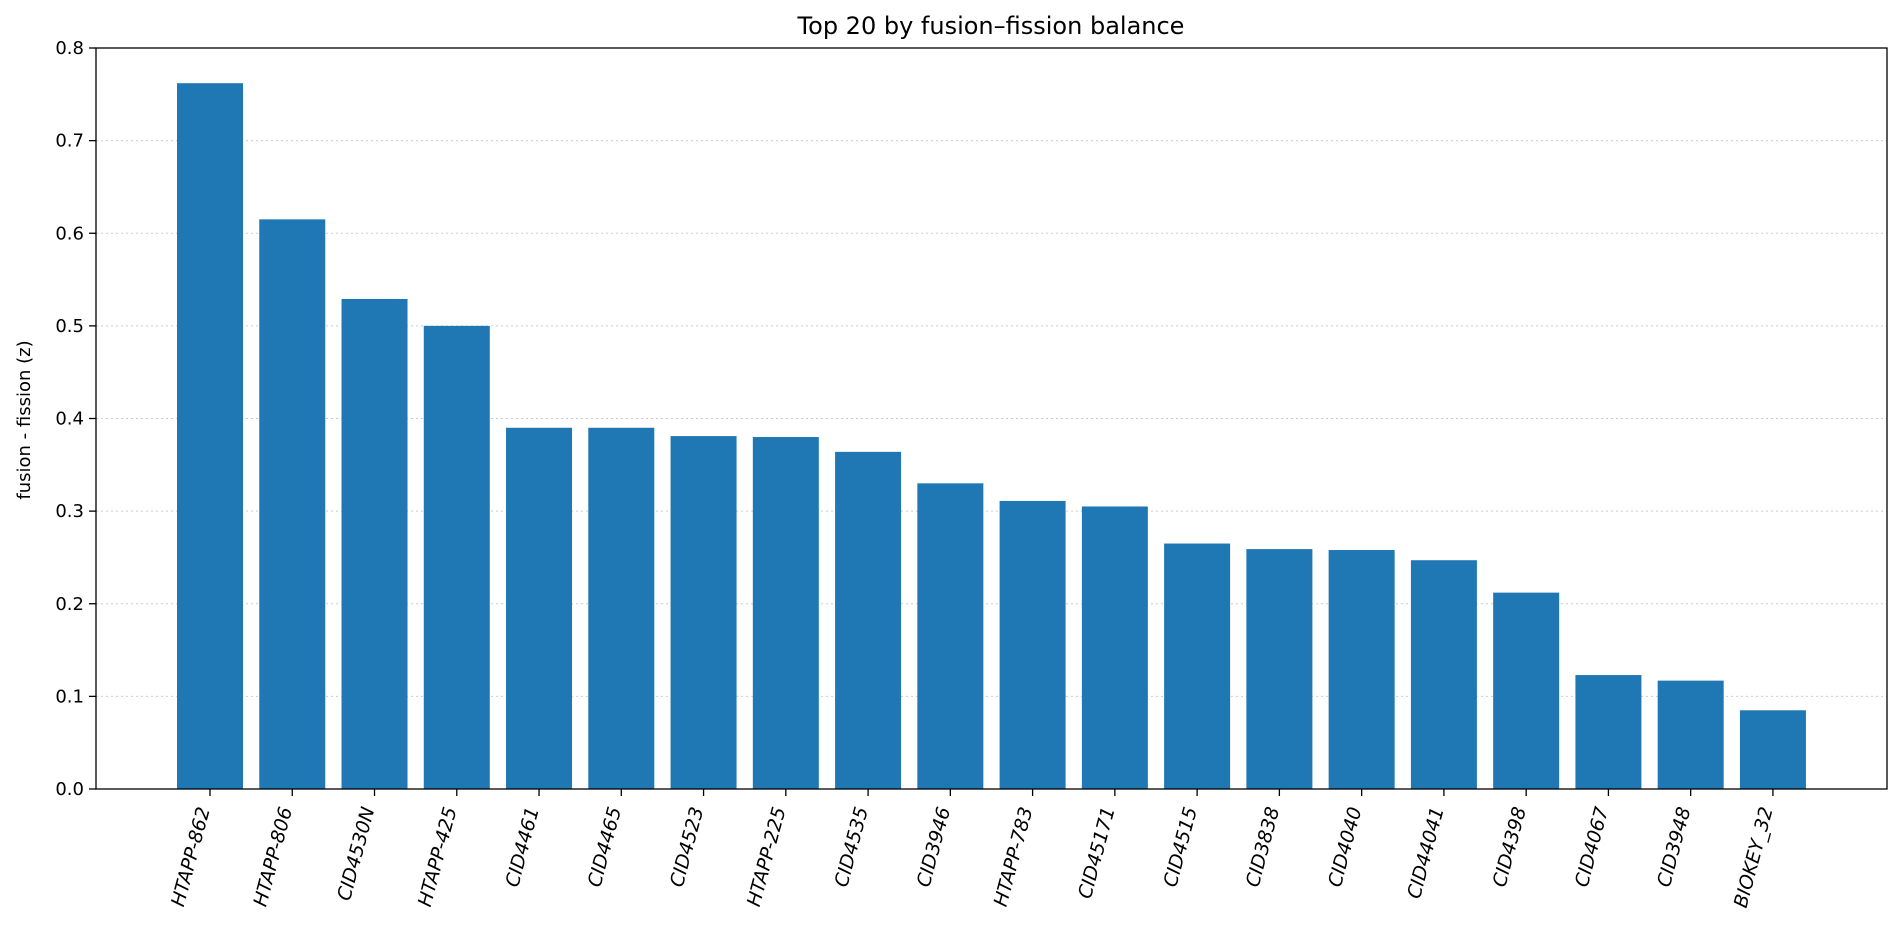 The width and height of the screenshot is (1902, 946). I want to click on x-tick-label: HTAPP-225, so click(767, 857).